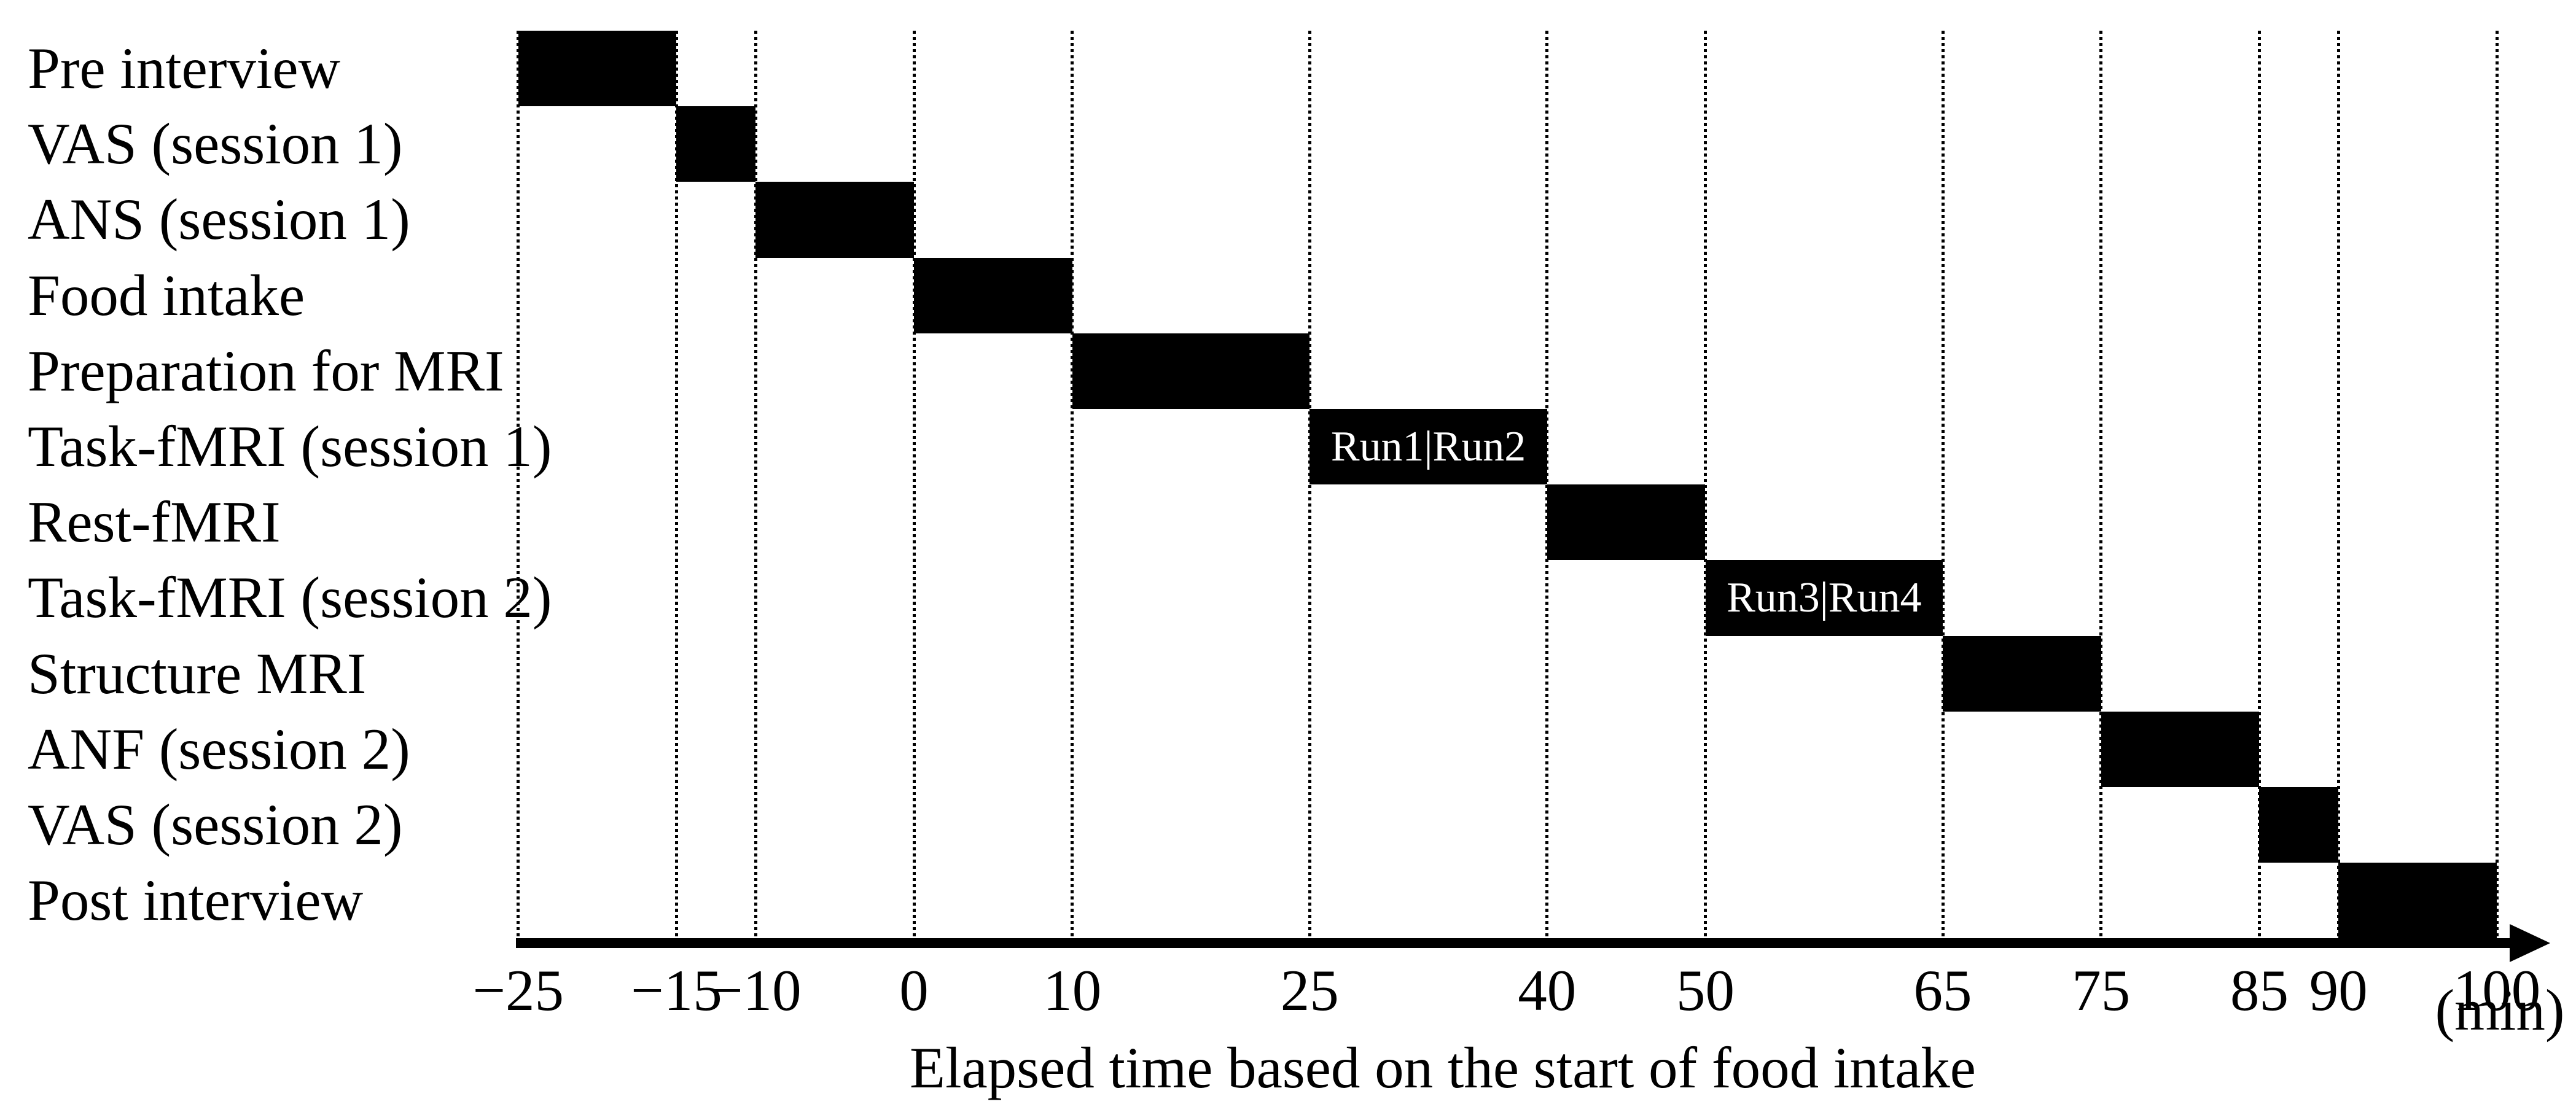 The height and width of the screenshot is (1115, 2576). What do you see at coordinates (518, 990) in the screenshot?
I see `x-tick-label: −25` at bounding box center [518, 990].